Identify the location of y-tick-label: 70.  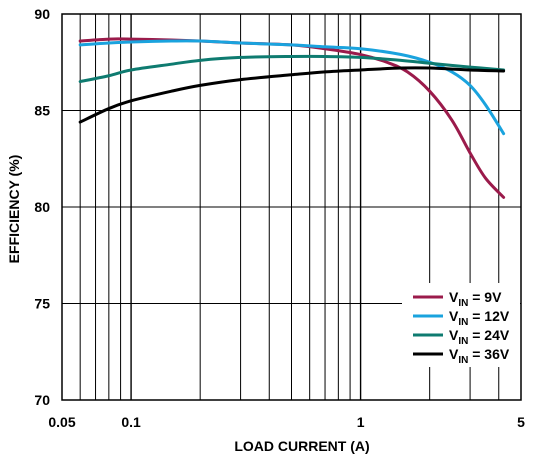
(42, 400).